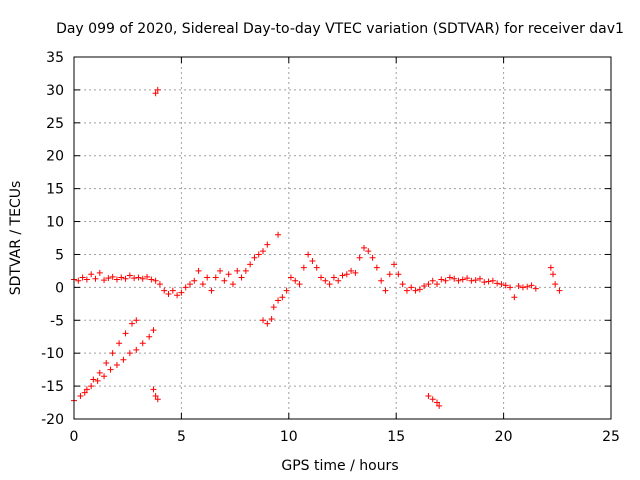 The width and height of the screenshot is (640, 480). Describe the element at coordinates (52, 354) in the screenshot. I see `y-tick-label: -10` at that location.